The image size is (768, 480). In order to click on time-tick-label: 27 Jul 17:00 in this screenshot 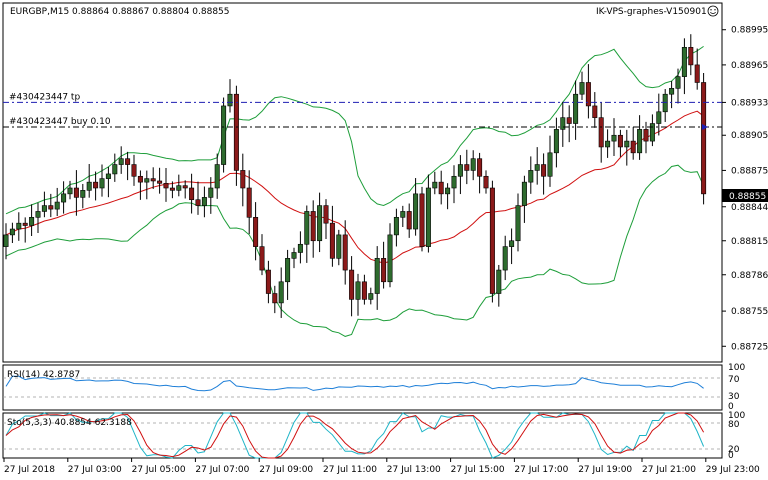, I will do `click(541, 470)`.